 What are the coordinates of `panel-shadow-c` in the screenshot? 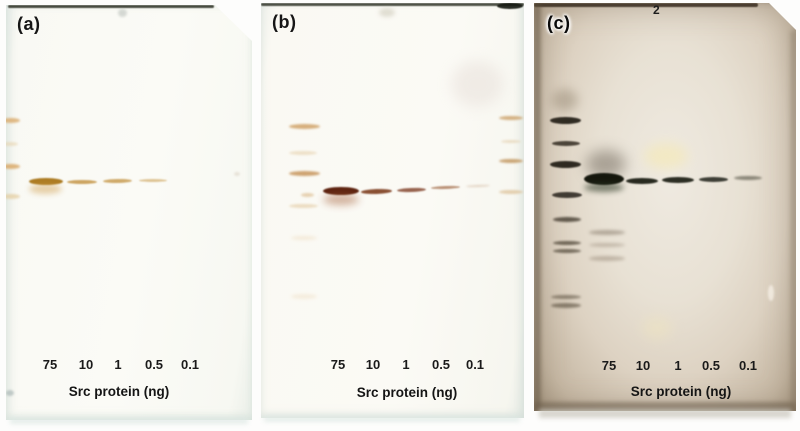 It's located at (665, 413).